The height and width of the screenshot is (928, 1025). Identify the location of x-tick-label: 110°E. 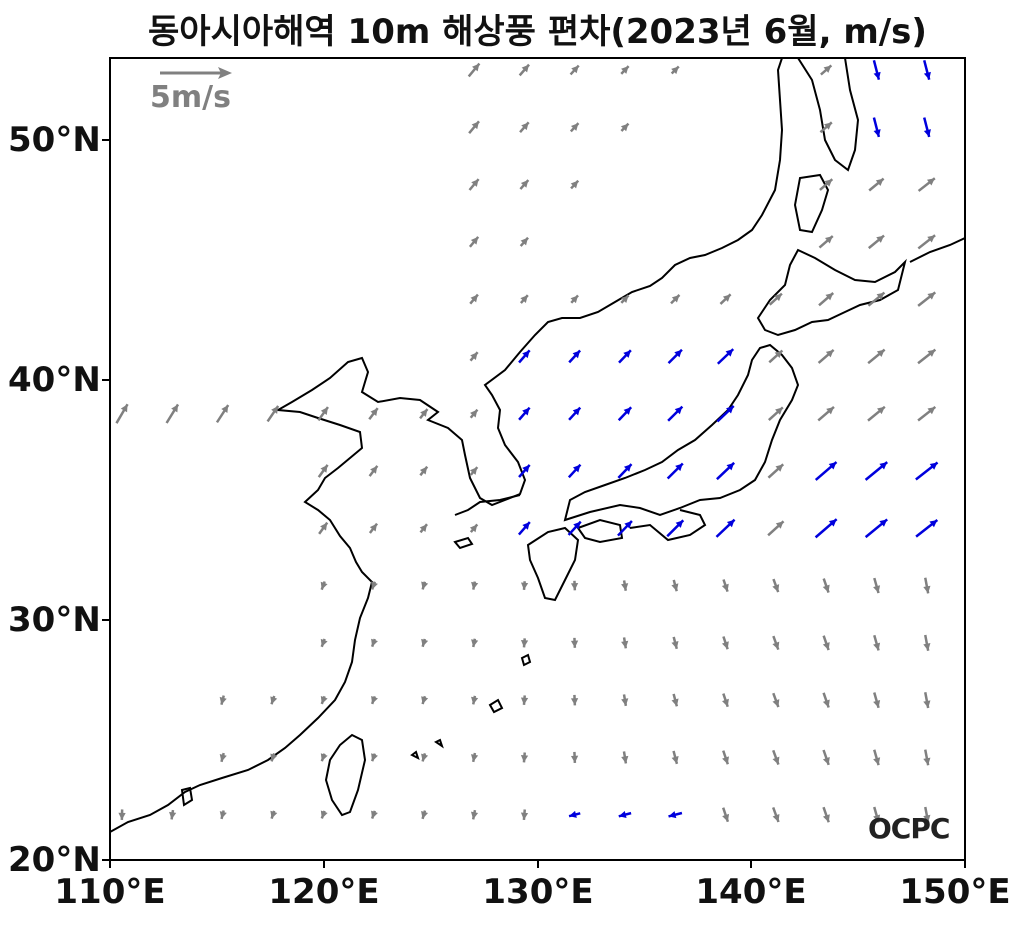
(110, 892).